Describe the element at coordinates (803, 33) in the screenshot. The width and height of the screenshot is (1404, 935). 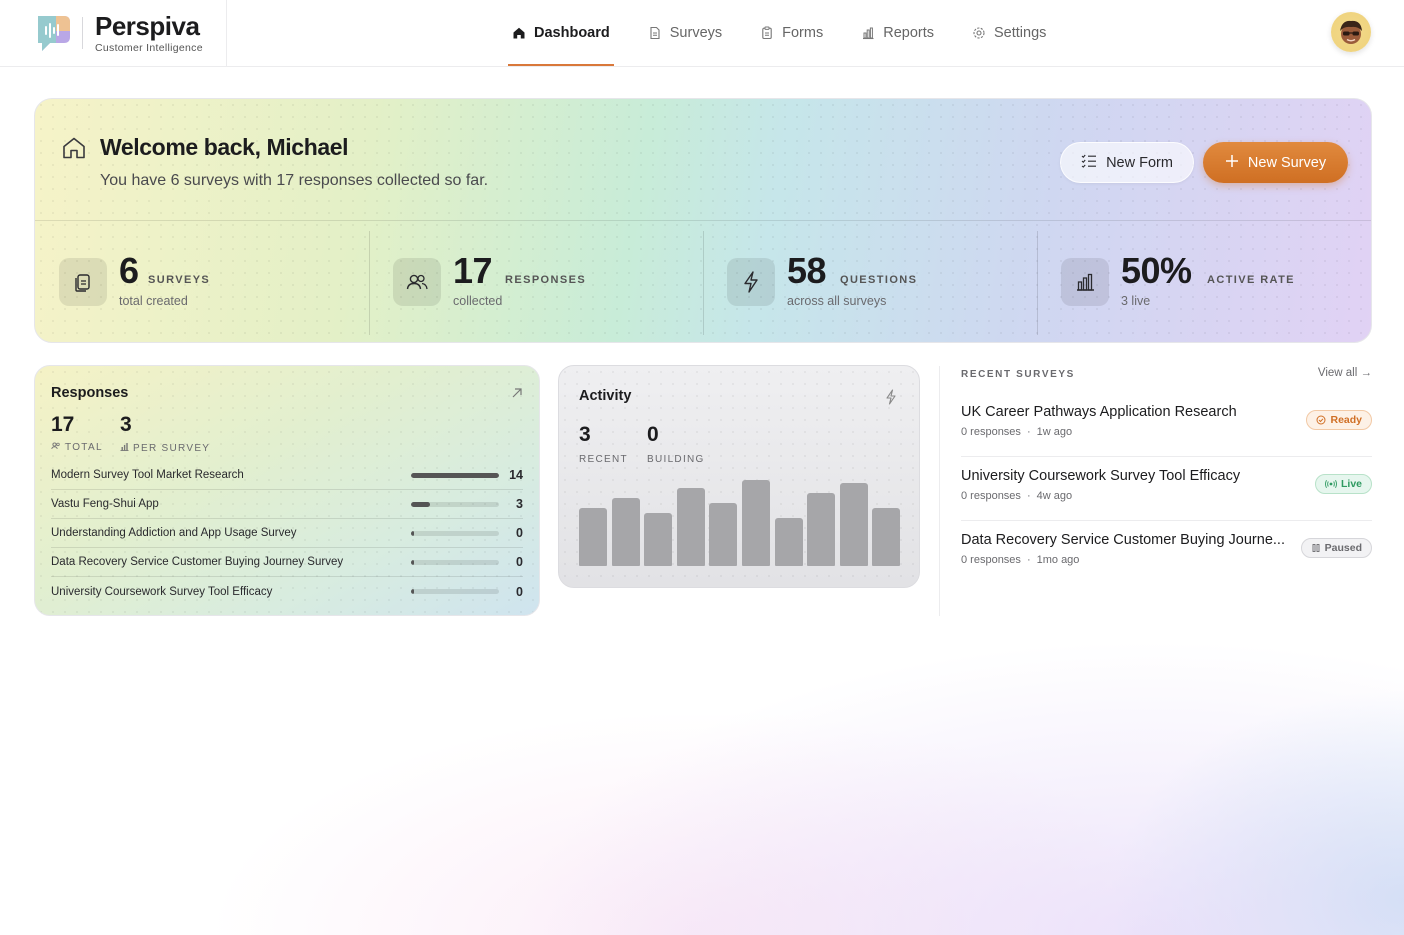
I see `nav-label: Forms` at that location.